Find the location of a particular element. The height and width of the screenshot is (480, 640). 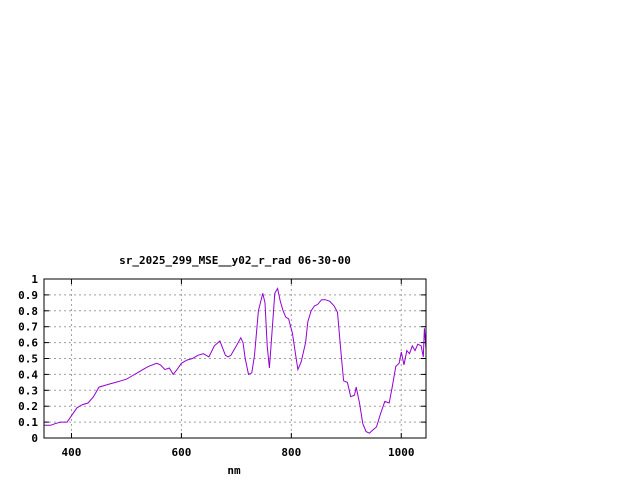

x-tick-label: 800 is located at coordinates (291, 452).